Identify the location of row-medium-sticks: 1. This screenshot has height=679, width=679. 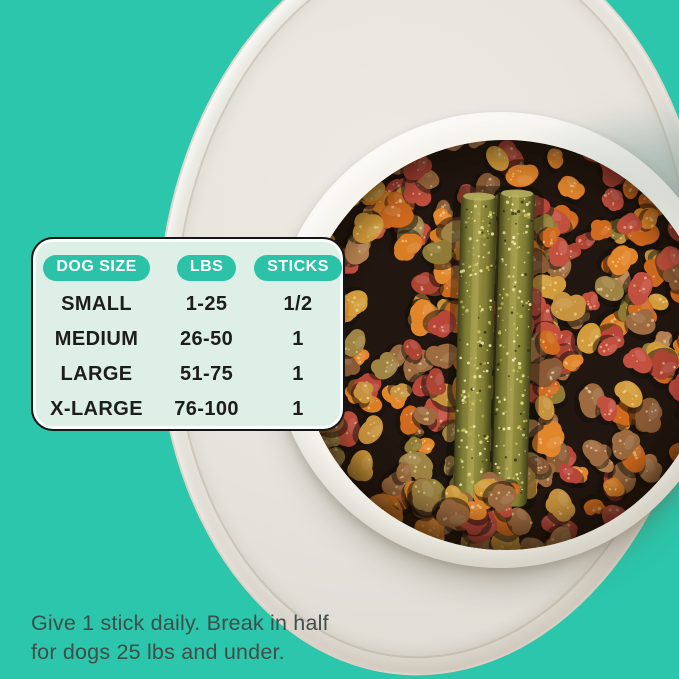
(298, 339).